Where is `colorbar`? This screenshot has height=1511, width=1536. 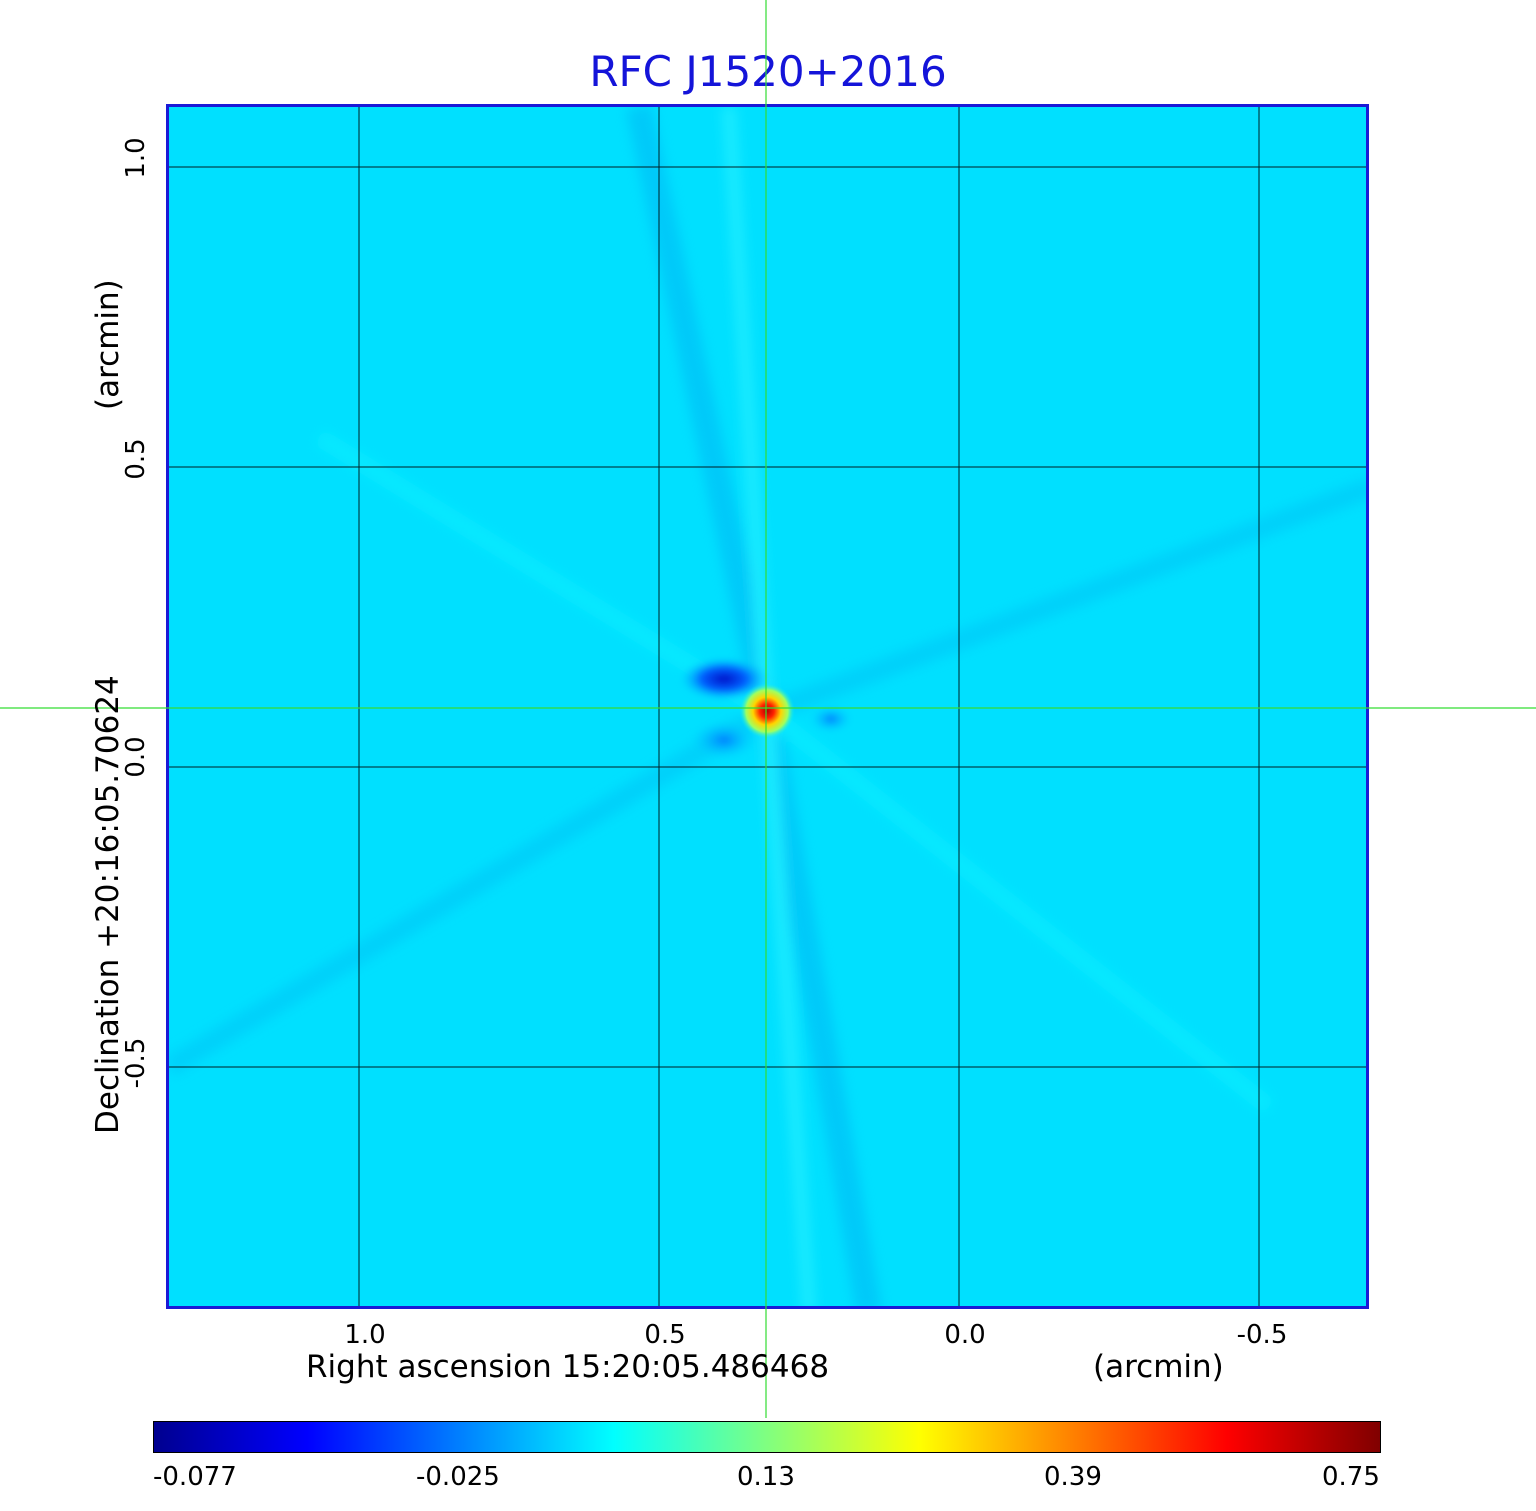
colorbar is located at coordinates (767, 1437).